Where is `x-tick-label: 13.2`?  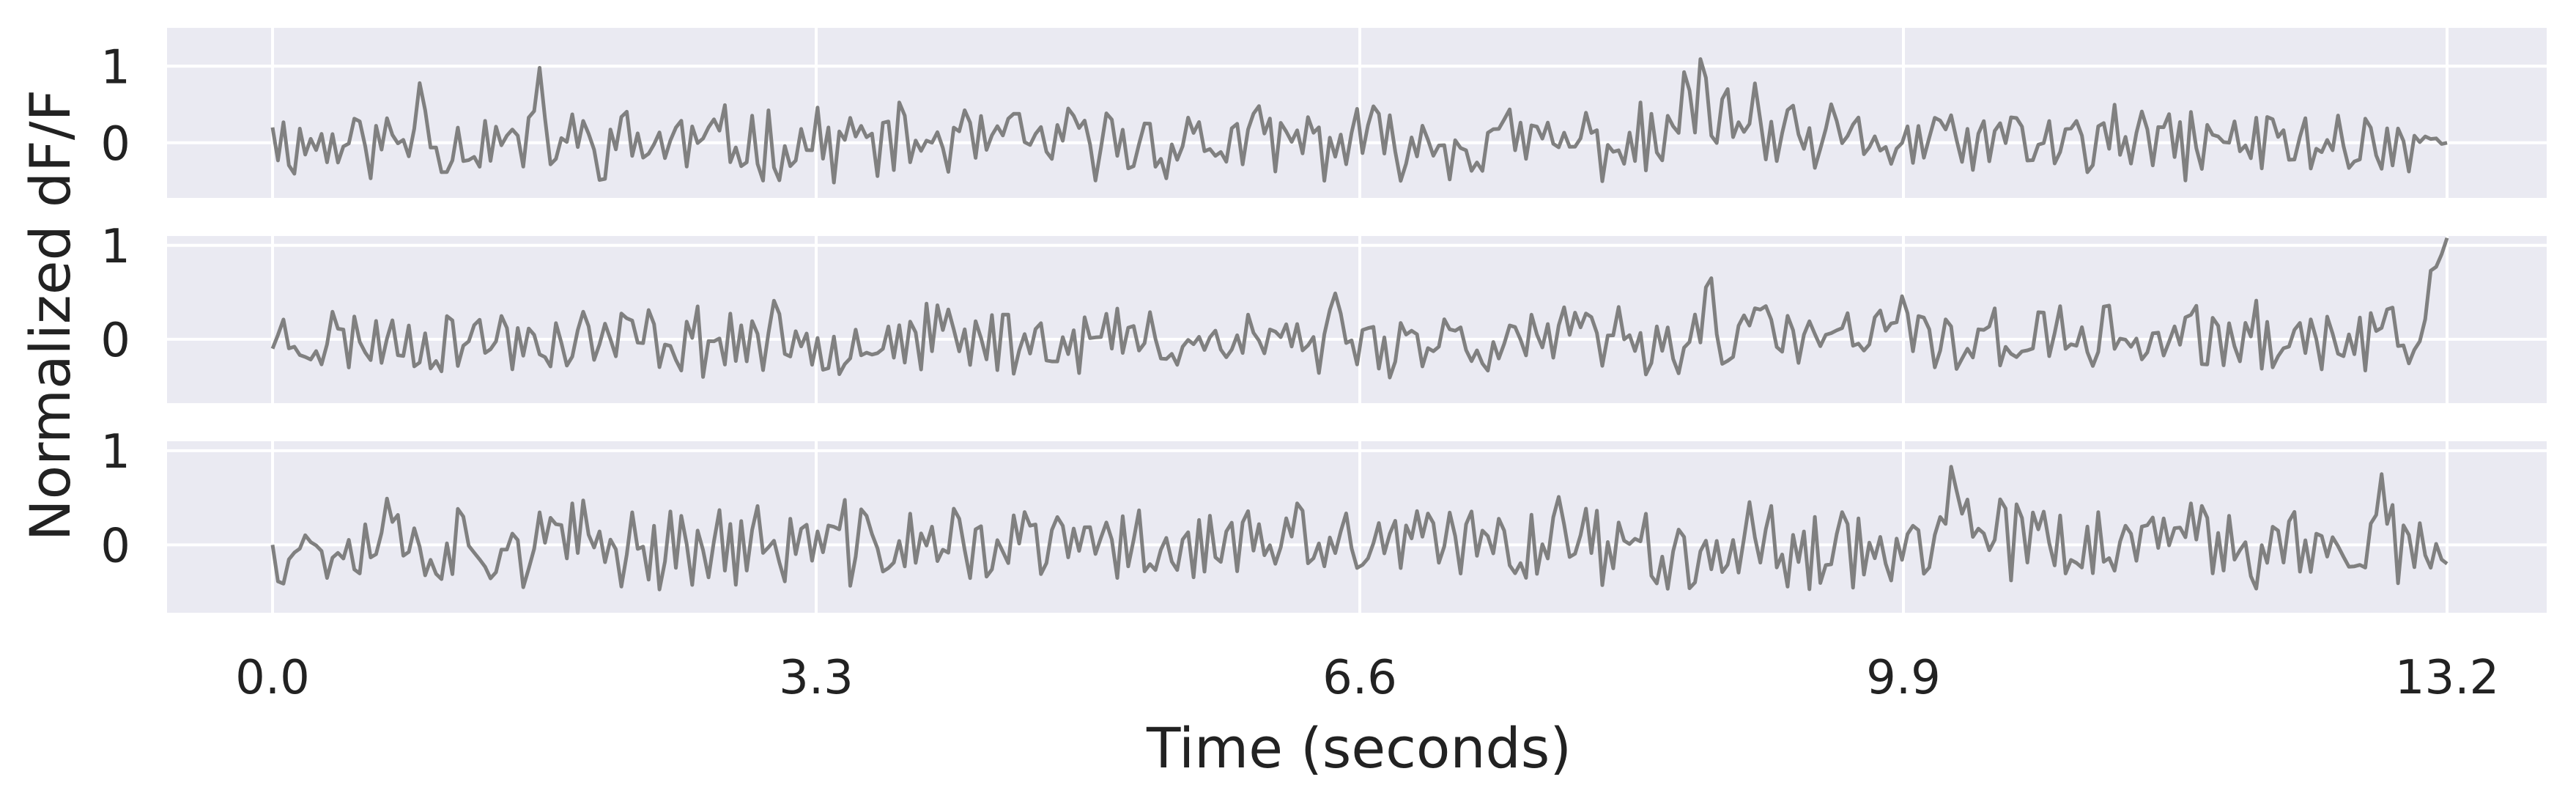
x-tick-label: 13.2 is located at coordinates (2447, 678).